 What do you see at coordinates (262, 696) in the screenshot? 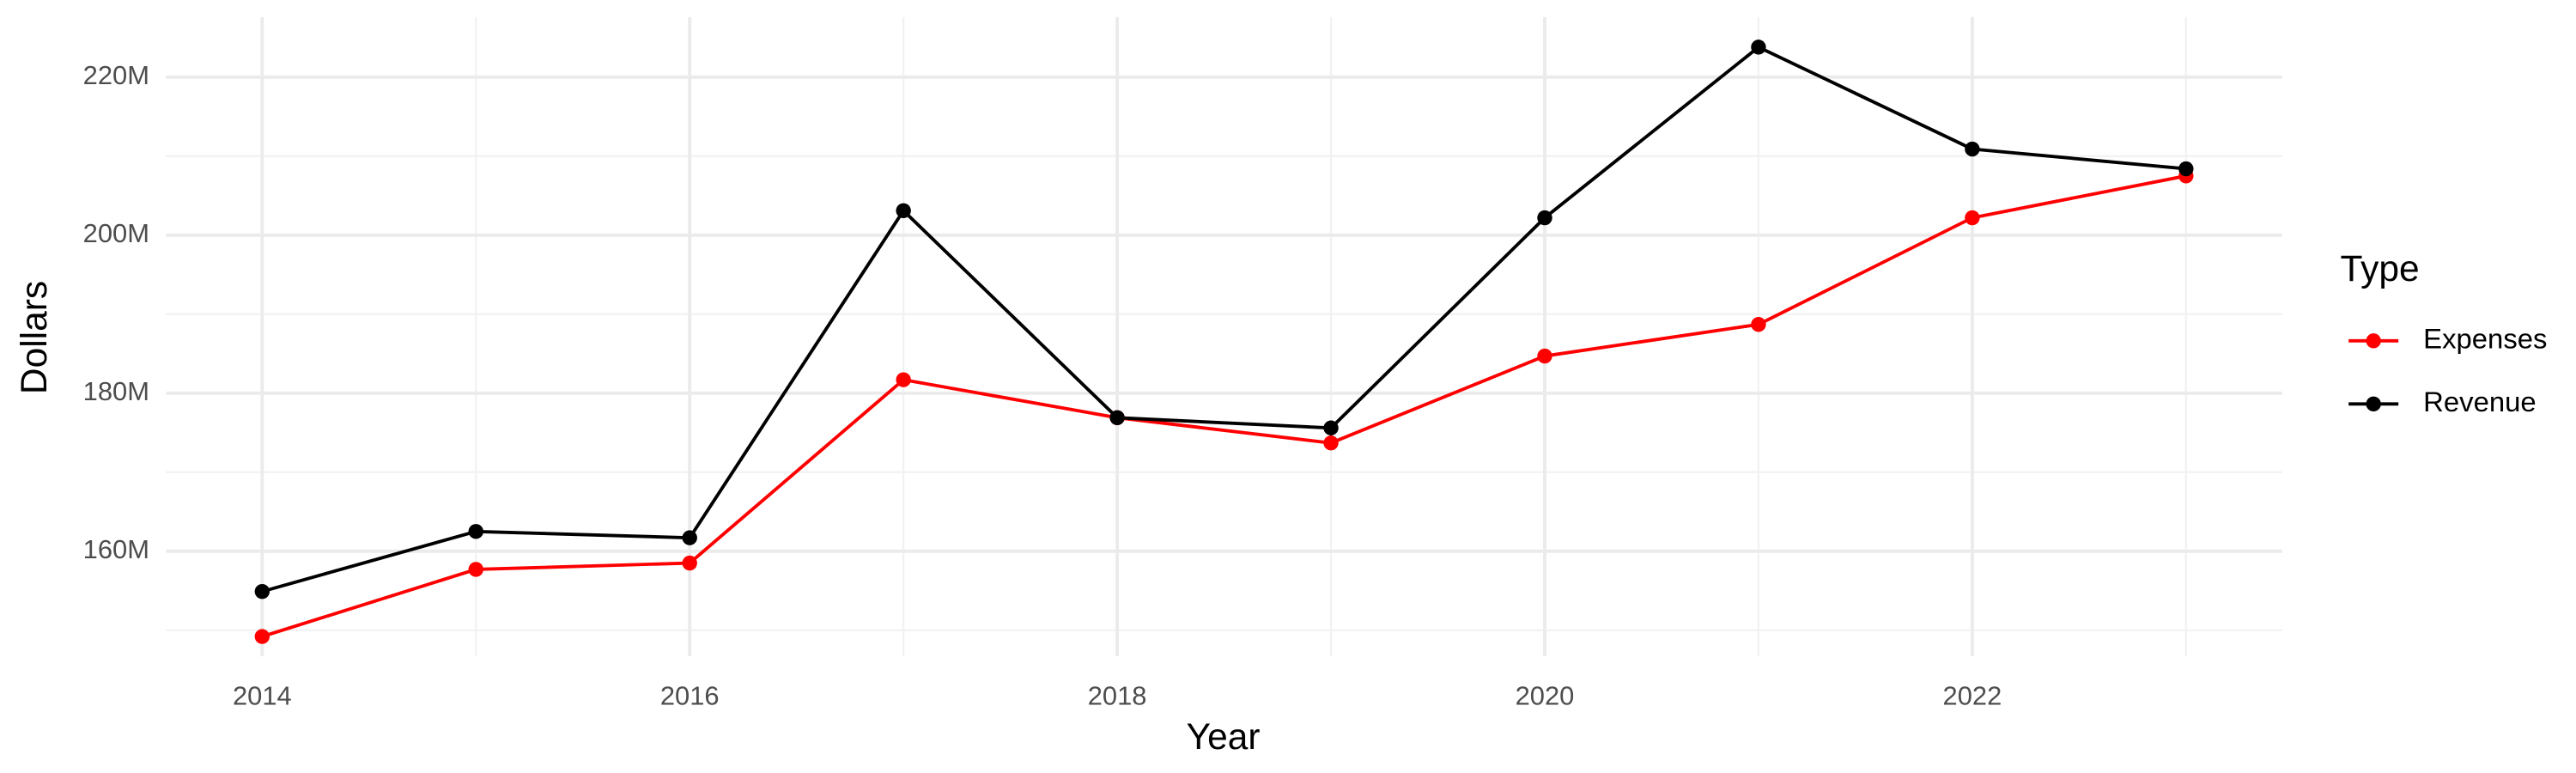
I see `x-tick-label: 2014` at bounding box center [262, 696].